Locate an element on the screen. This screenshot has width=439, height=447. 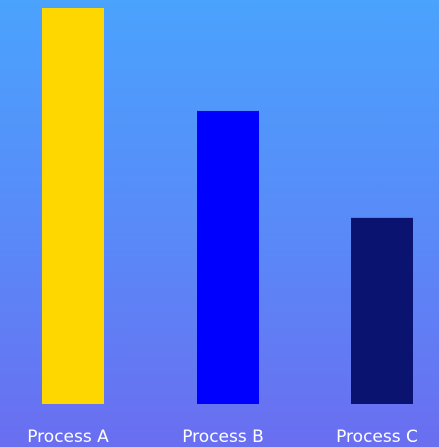
category-labels-group: Process A Process B Process C is located at coordinates (222, 437).